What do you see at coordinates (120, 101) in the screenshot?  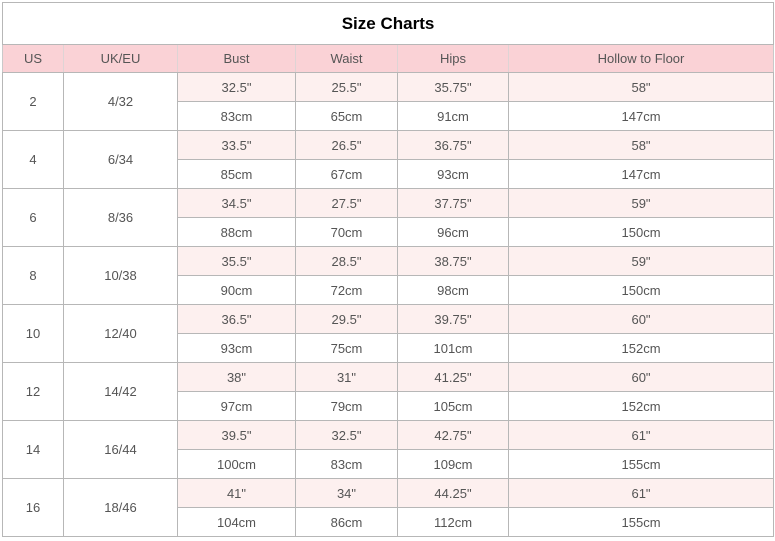 I see `uk-eu-size-cell: 4/32` at bounding box center [120, 101].